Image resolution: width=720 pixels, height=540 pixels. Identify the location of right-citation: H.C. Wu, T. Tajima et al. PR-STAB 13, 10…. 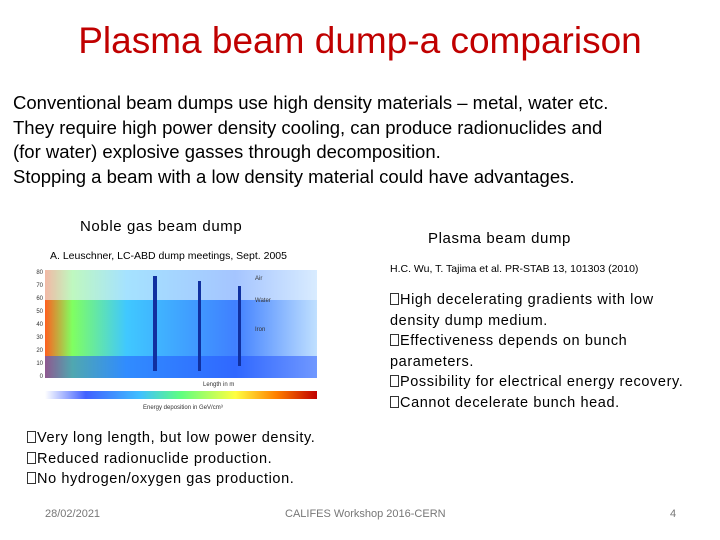
(514, 269).